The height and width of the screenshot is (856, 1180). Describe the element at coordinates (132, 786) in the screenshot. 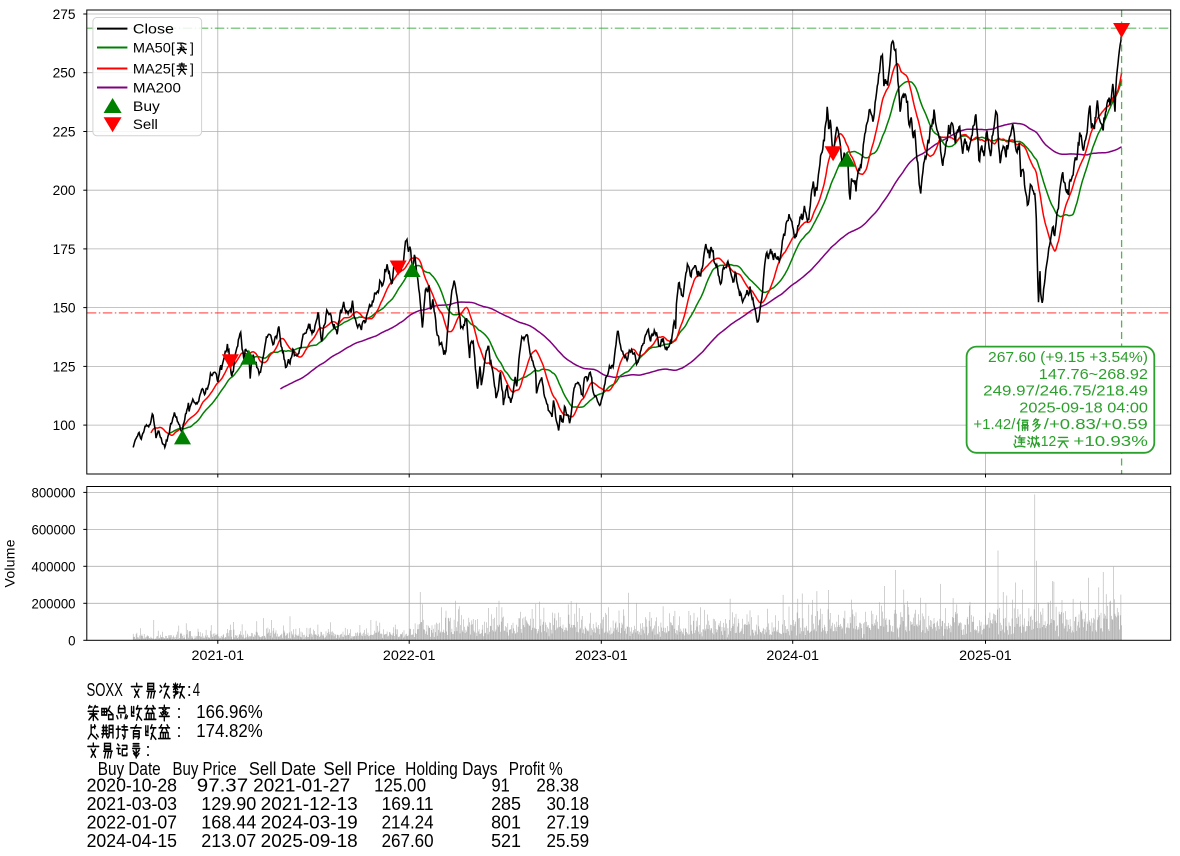

I see `svg-text: 2020-10-28` at that location.